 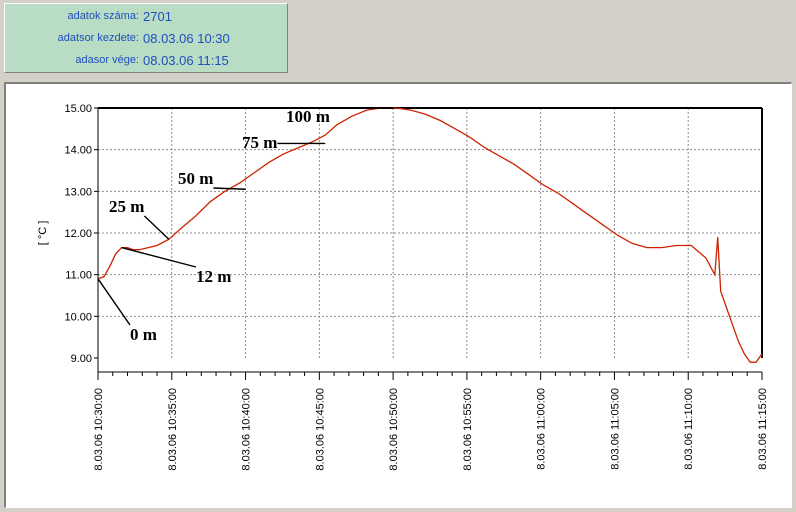 What do you see at coordinates (689, 429) in the screenshot?
I see `x-tick-label: 8.03.06 11:10:00` at bounding box center [689, 429].